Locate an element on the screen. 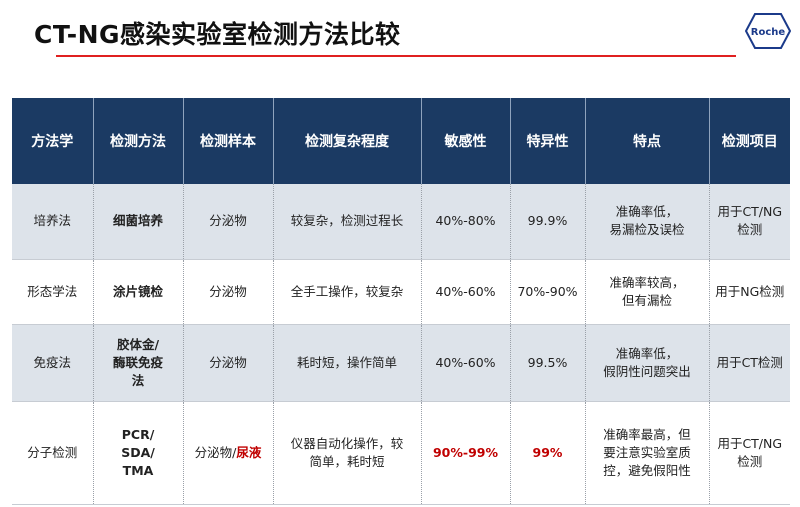  sample-highlight: 尿液 is located at coordinates (249, 452).